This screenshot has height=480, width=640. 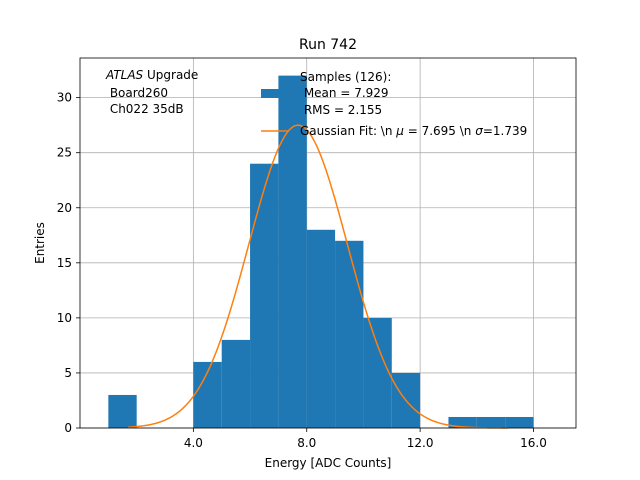 What do you see at coordinates (365, 439) in the screenshot?
I see `x-axis-ticks: 4.0 8.0 12.0 16.0` at bounding box center [365, 439].